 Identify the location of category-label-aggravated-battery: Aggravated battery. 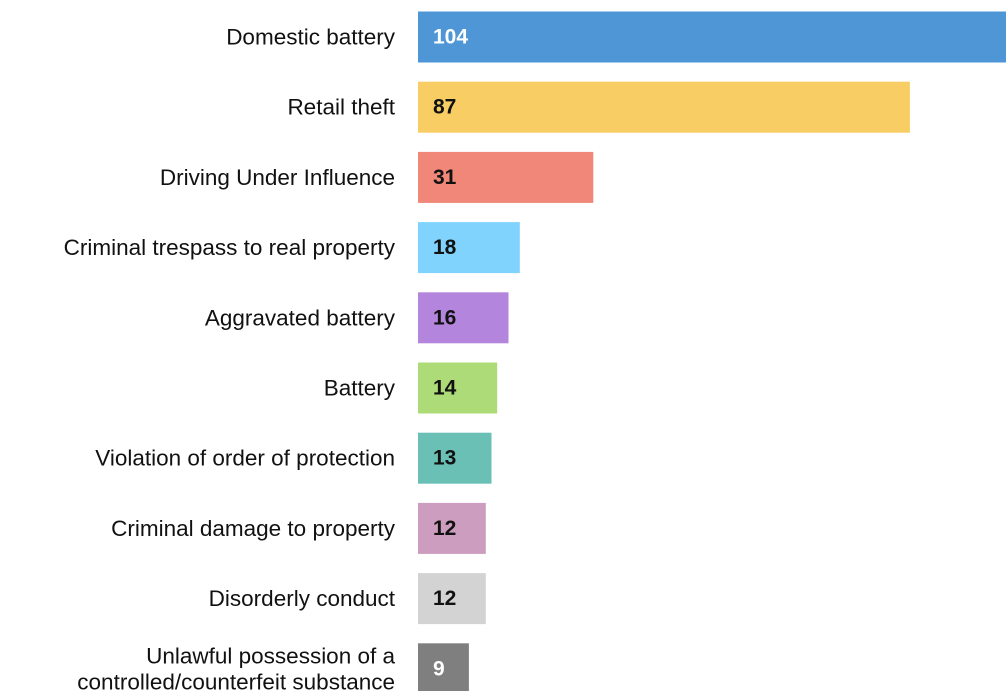
(300, 317).